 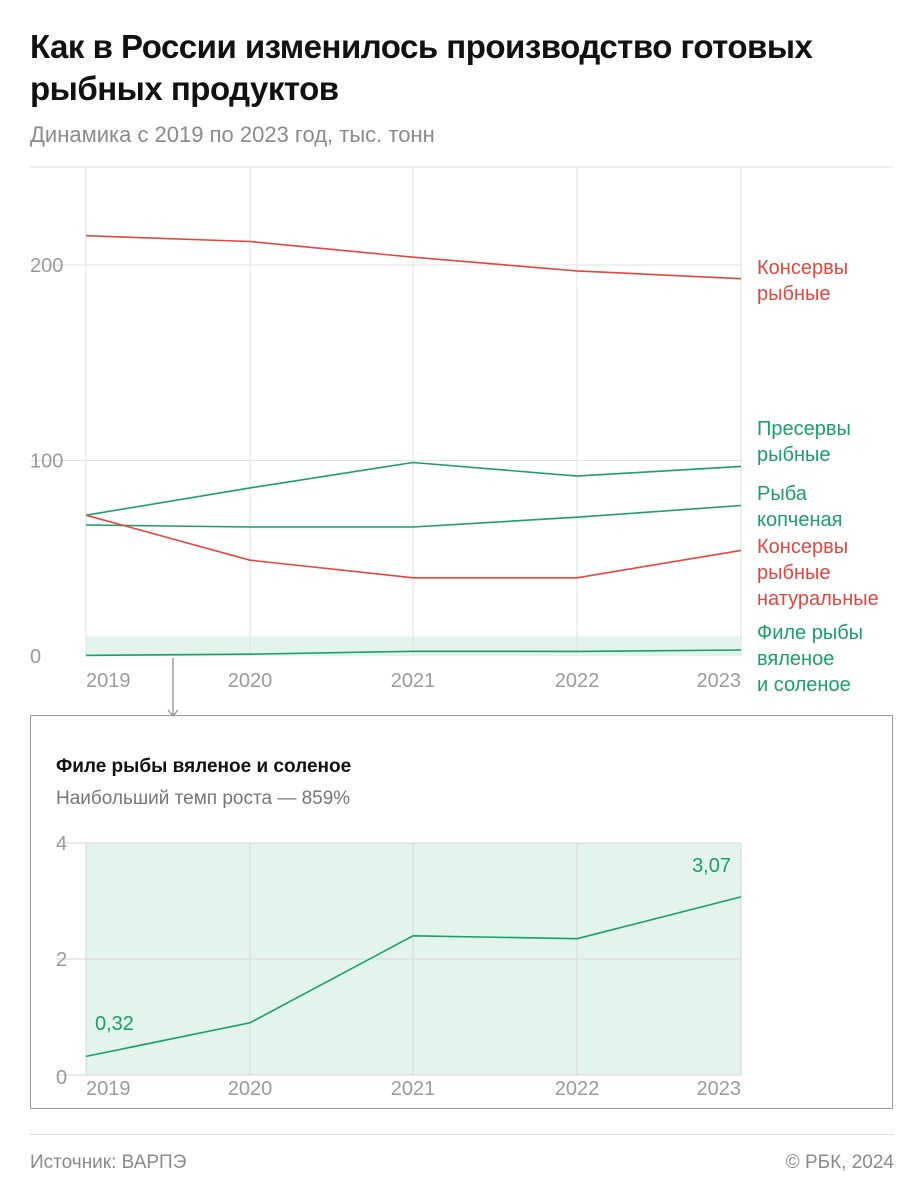 I want to click on series-label: натуральные, so click(x=818, y=599).